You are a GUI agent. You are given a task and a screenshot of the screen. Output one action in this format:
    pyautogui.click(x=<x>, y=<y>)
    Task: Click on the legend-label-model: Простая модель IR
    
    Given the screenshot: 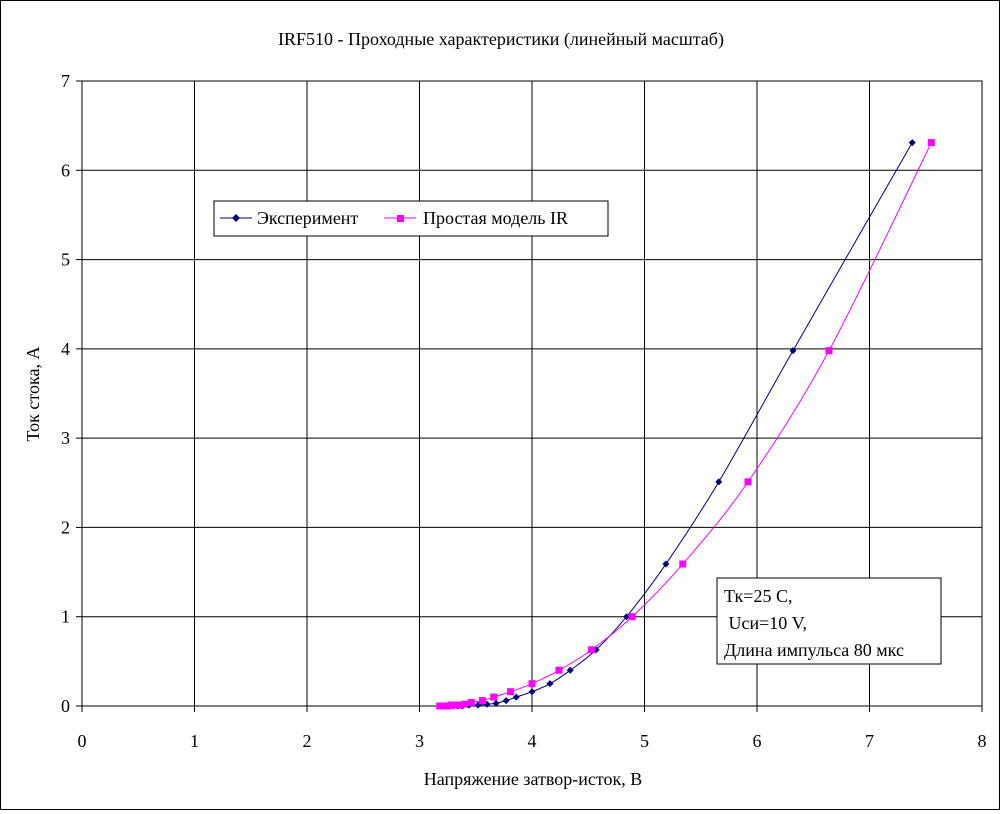 What is the action you would take?
    pyautogui.click(x=495, y=218)
    